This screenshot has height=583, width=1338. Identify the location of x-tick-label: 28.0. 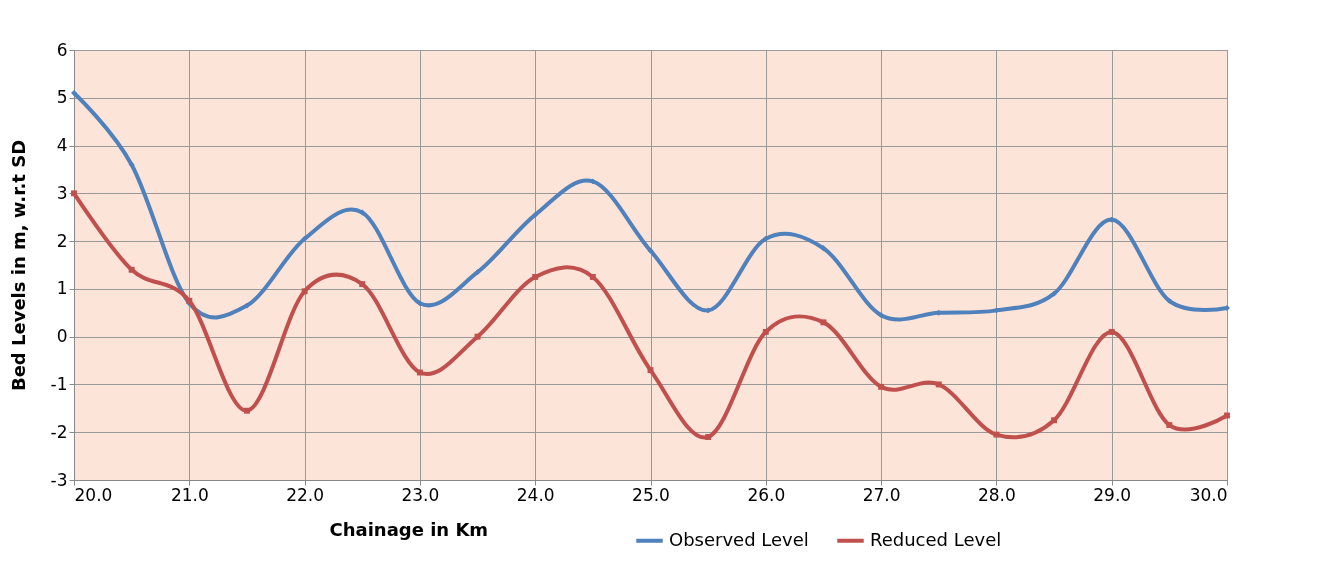
(996, 494).